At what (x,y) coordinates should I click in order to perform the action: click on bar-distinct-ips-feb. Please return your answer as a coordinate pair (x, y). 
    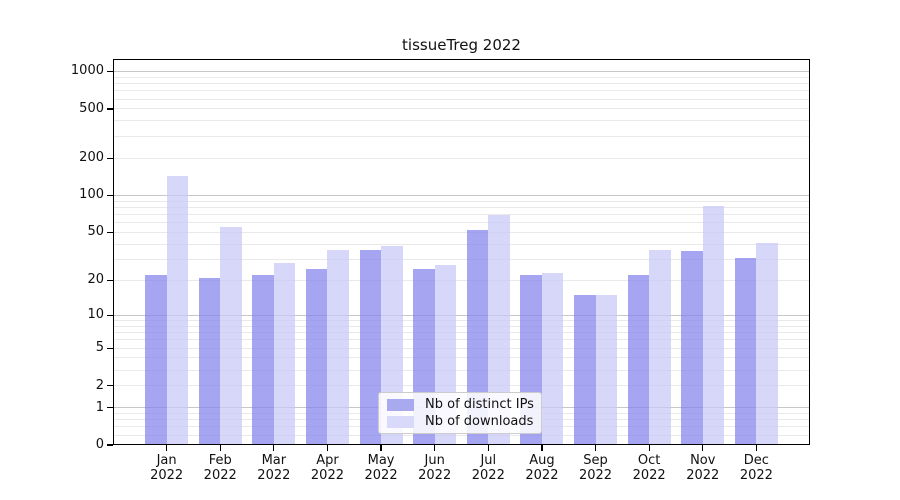
    Looking at the image, I should click on (209, 361).